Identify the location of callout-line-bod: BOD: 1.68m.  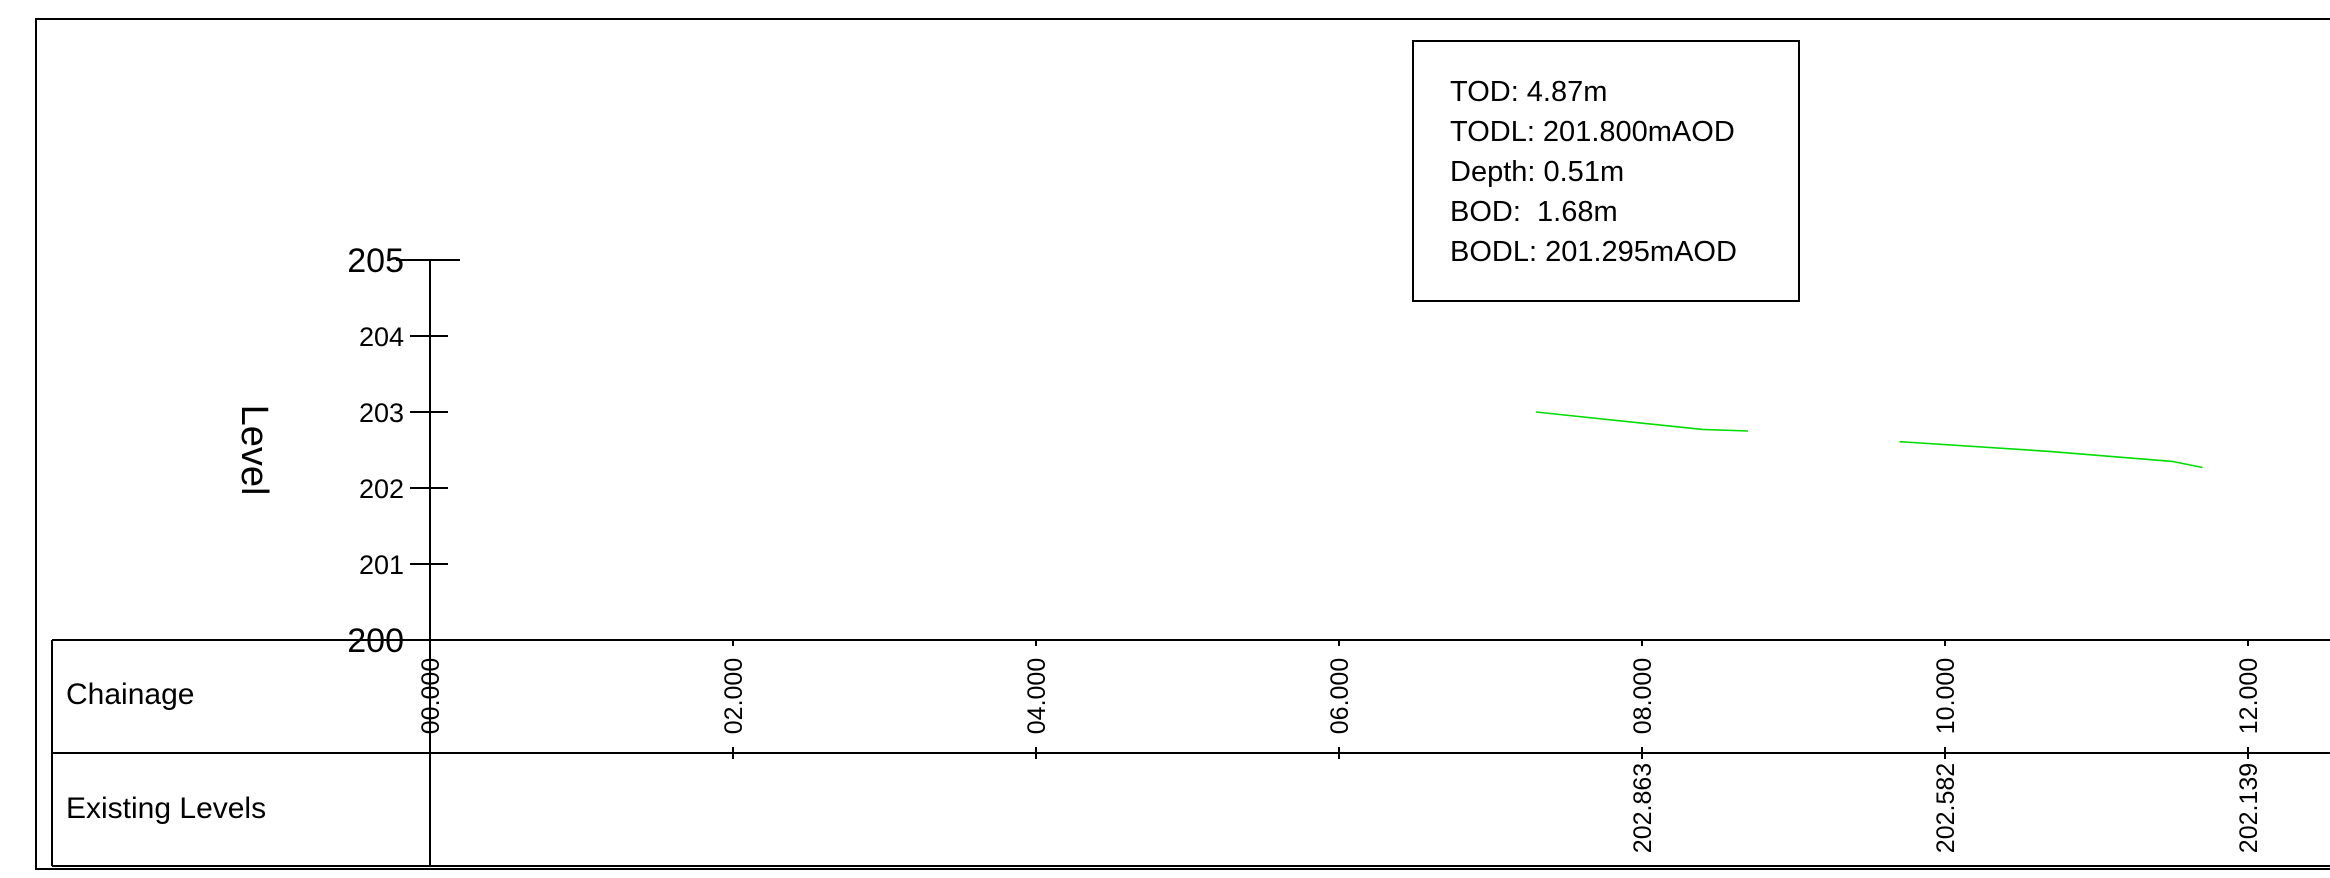
(1534, 212).